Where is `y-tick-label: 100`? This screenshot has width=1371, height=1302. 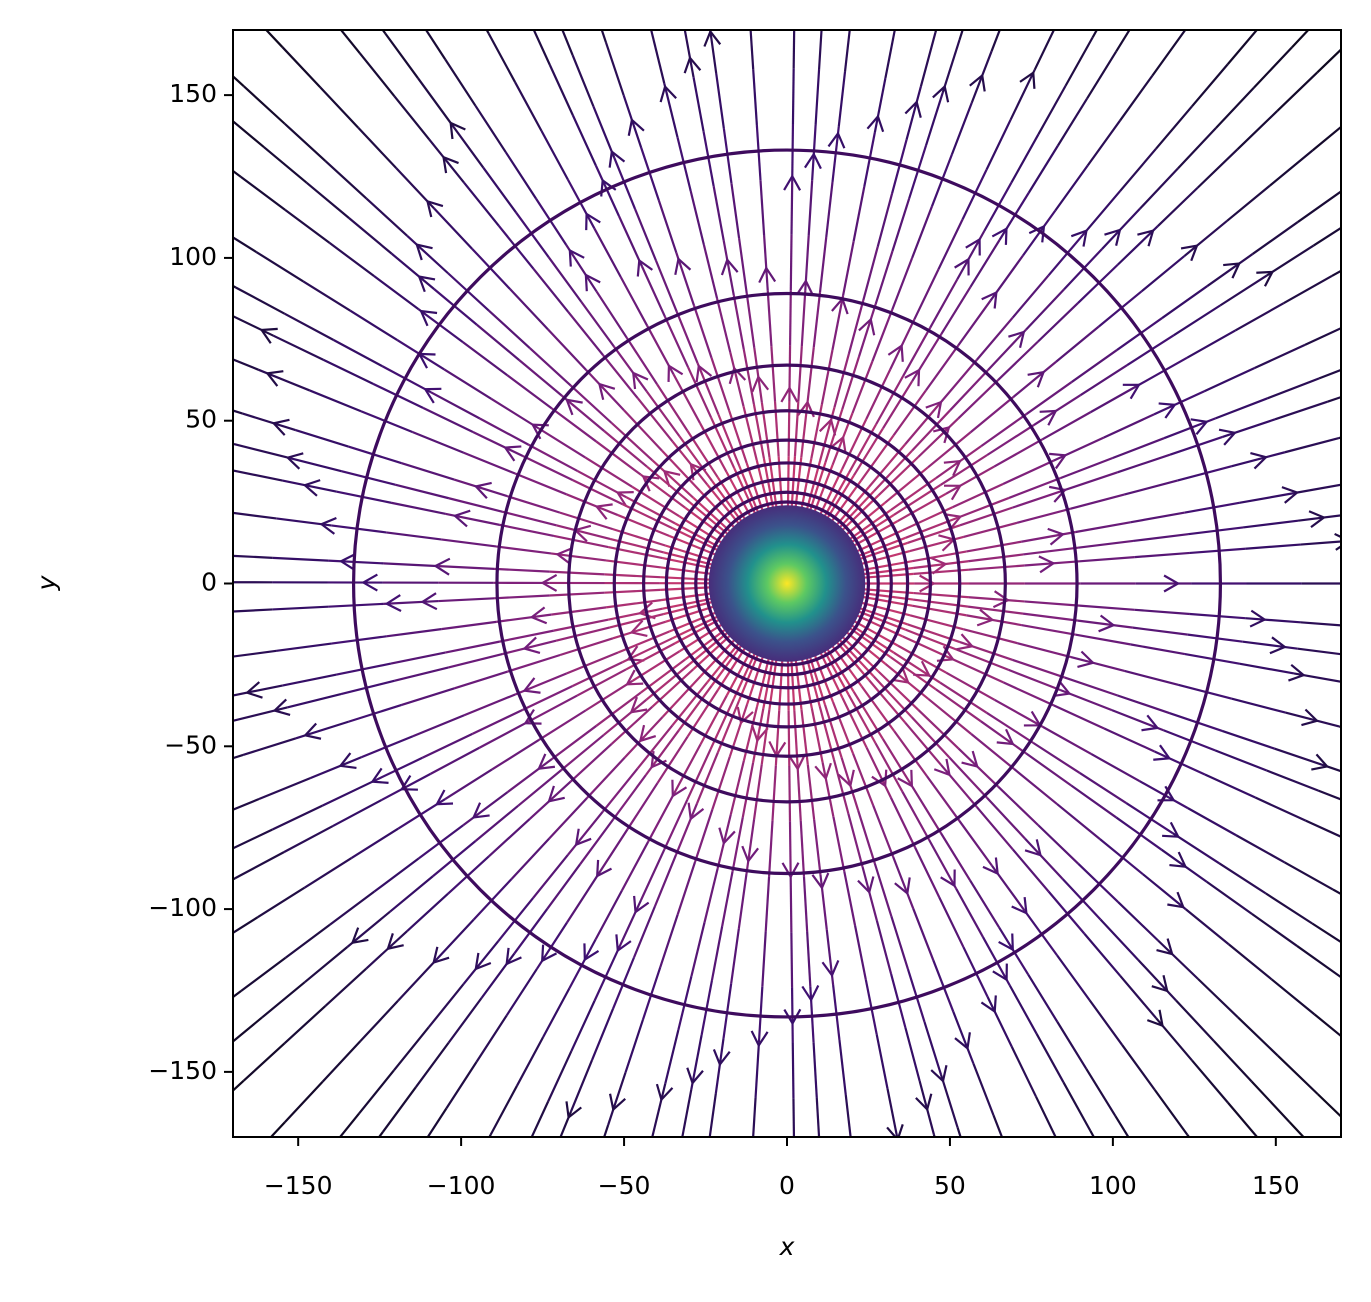 y-tick-label: 100 is located at coordinates (193, 256).